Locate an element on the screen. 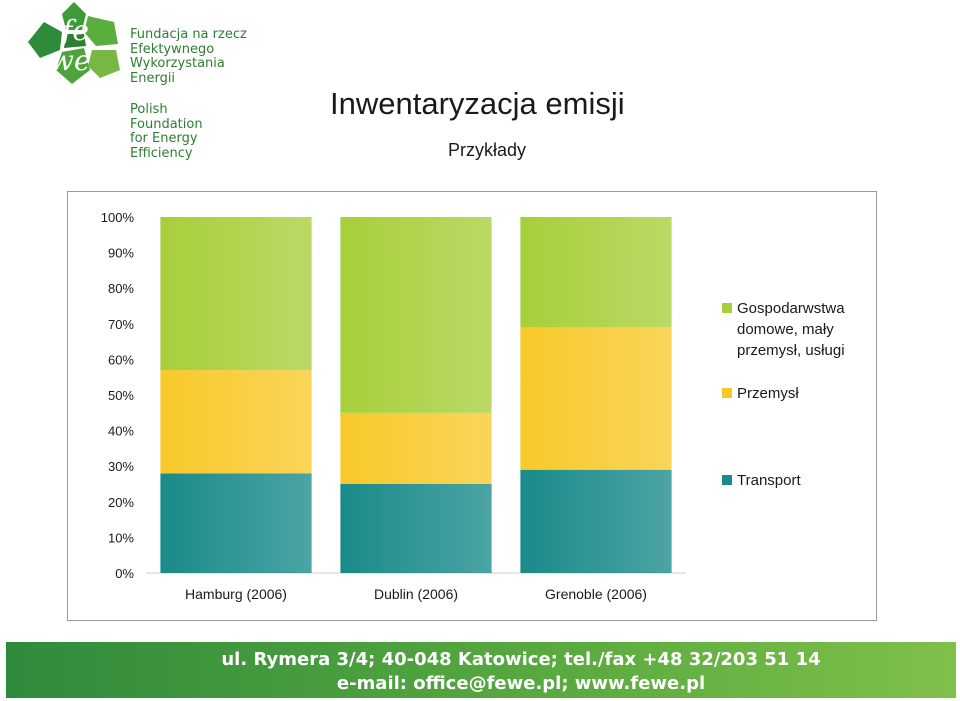 The height and width of the screenshot is (701, 960). legend-label: przemysł, usługi is located at coordinates (791, 350).